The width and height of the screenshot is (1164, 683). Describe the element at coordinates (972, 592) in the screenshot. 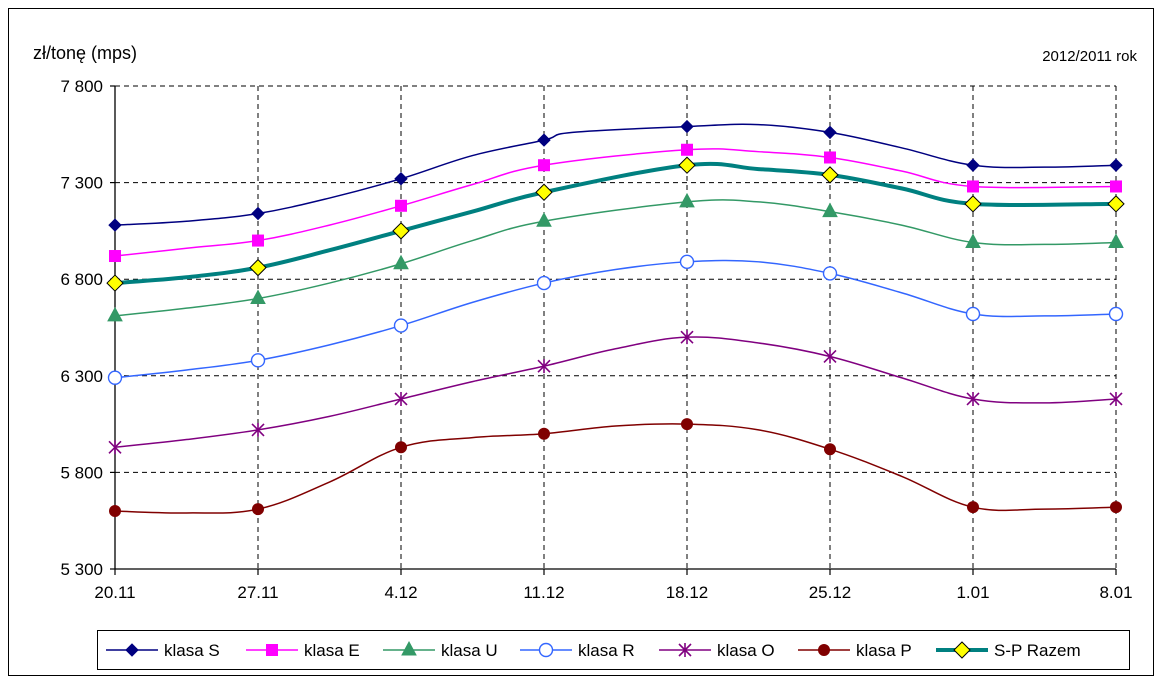

I see `x-tick-label: 1.01` at that location.